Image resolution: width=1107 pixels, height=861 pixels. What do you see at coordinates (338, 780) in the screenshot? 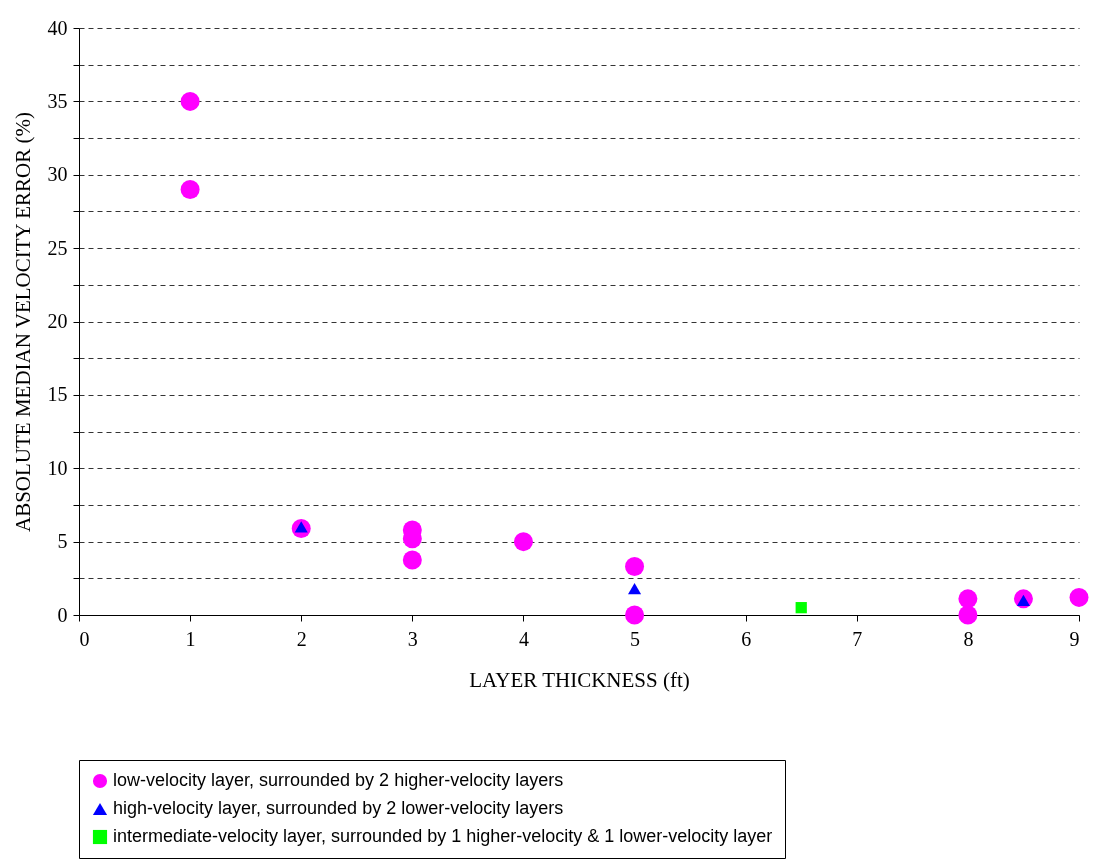
I see `legend-label: low-velocity layer, surrounded by 2 higher-velocity layers` at bounding box center [338, 780].